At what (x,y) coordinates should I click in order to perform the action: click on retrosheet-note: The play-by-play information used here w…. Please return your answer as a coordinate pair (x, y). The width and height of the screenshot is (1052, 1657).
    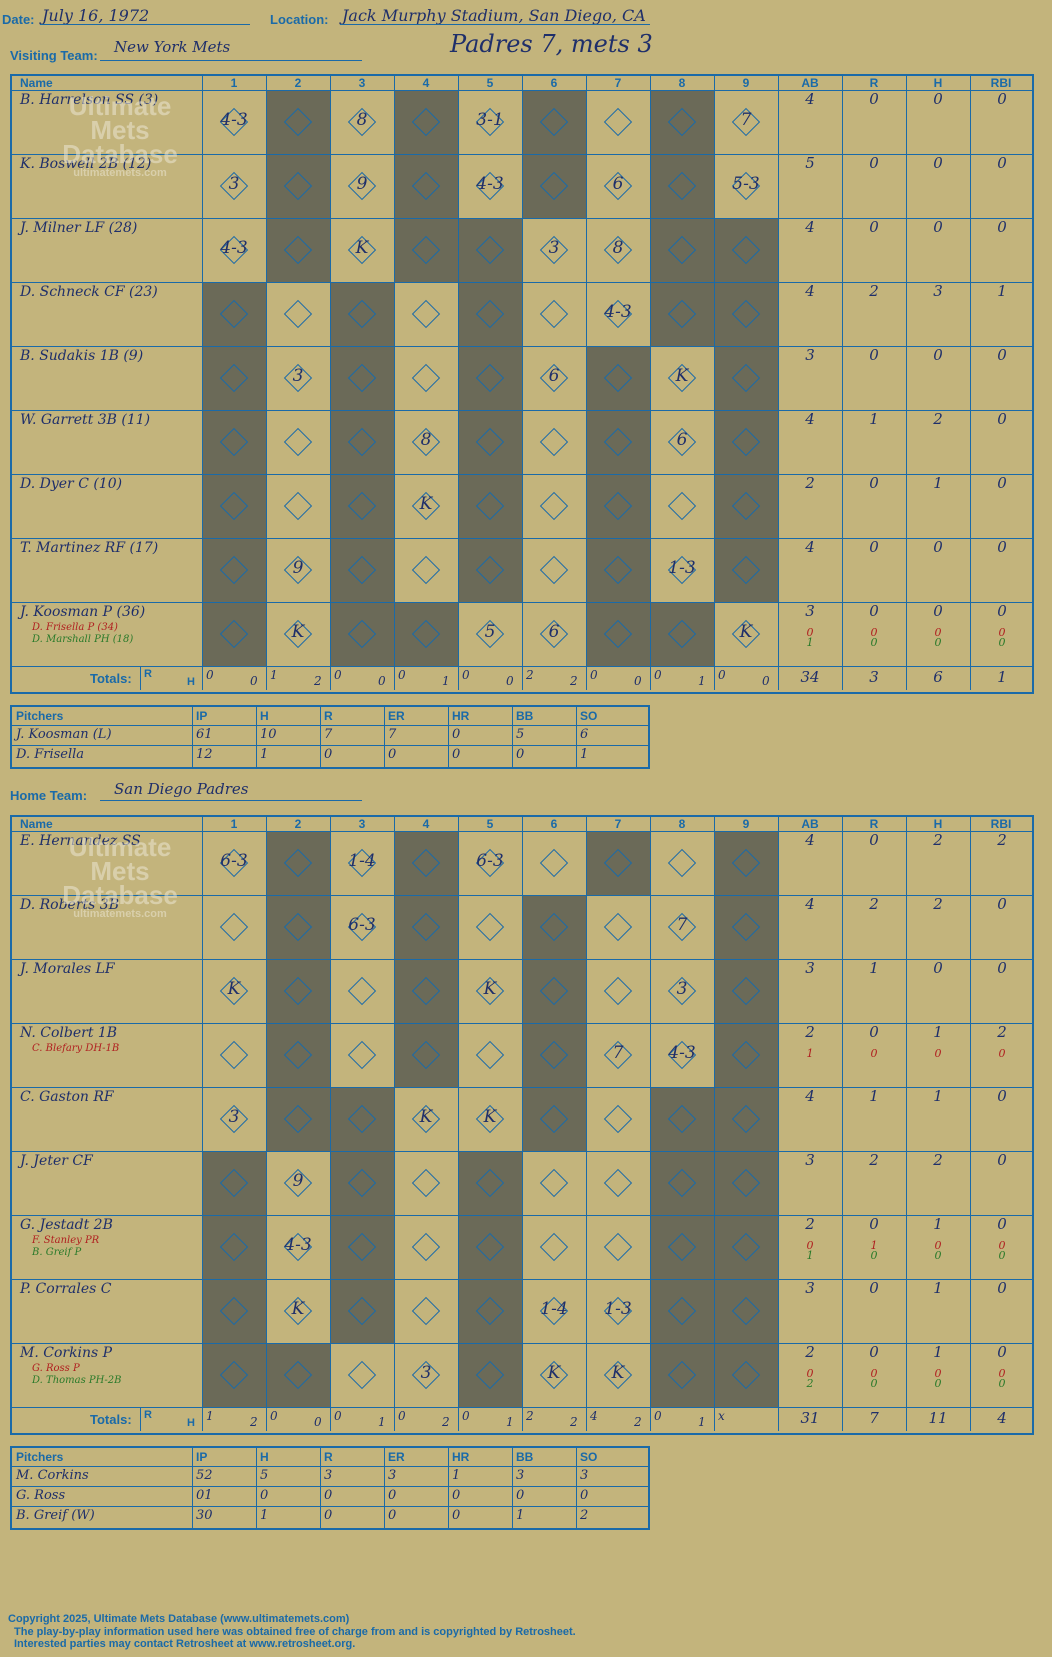
    Looking at the image, I should click on (295, 1632).